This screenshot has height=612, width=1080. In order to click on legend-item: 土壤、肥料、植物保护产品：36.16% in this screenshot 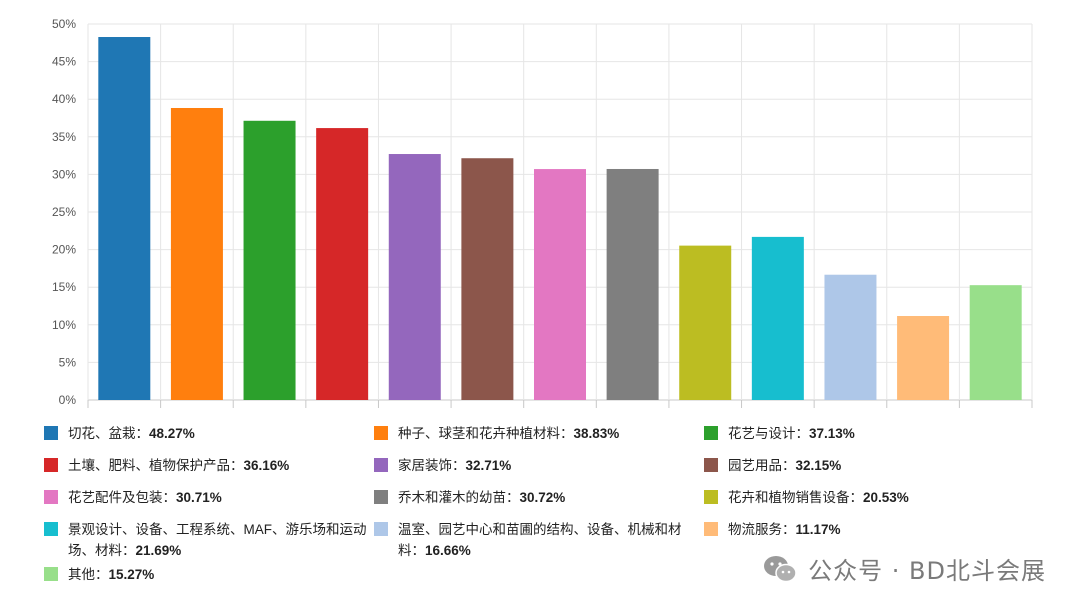, I will do `click(209, 468)`.